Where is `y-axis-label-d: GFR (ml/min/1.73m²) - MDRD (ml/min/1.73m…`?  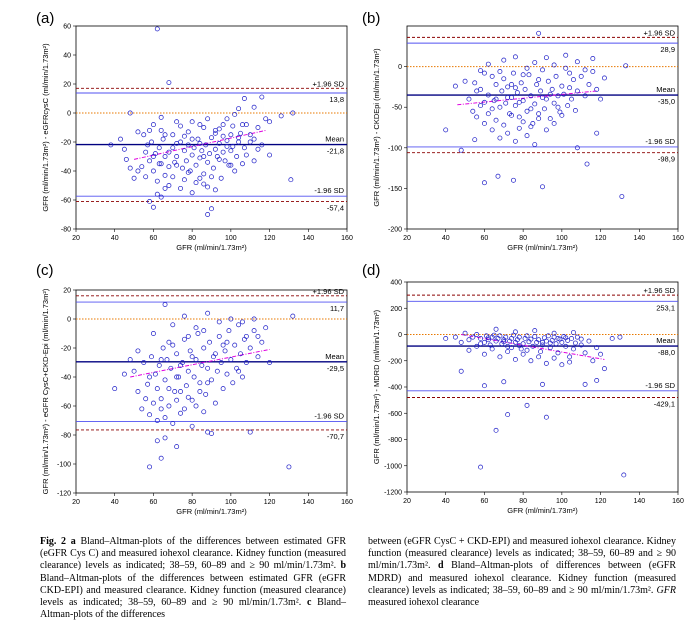 y-axis-label-d: GFR (ml/min/1.73m²) - MDRD (ml/min/1.73m… is located at coordinates (376, 386).